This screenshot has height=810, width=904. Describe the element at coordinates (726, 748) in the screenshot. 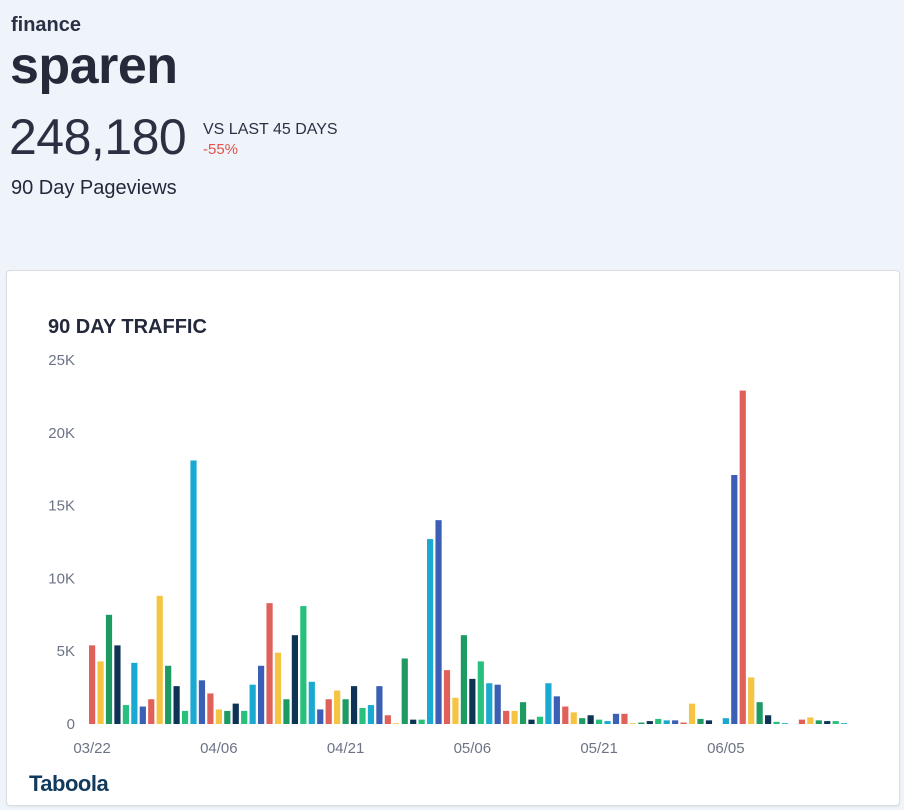

I see `x-tick-label: 06/05` at that location.